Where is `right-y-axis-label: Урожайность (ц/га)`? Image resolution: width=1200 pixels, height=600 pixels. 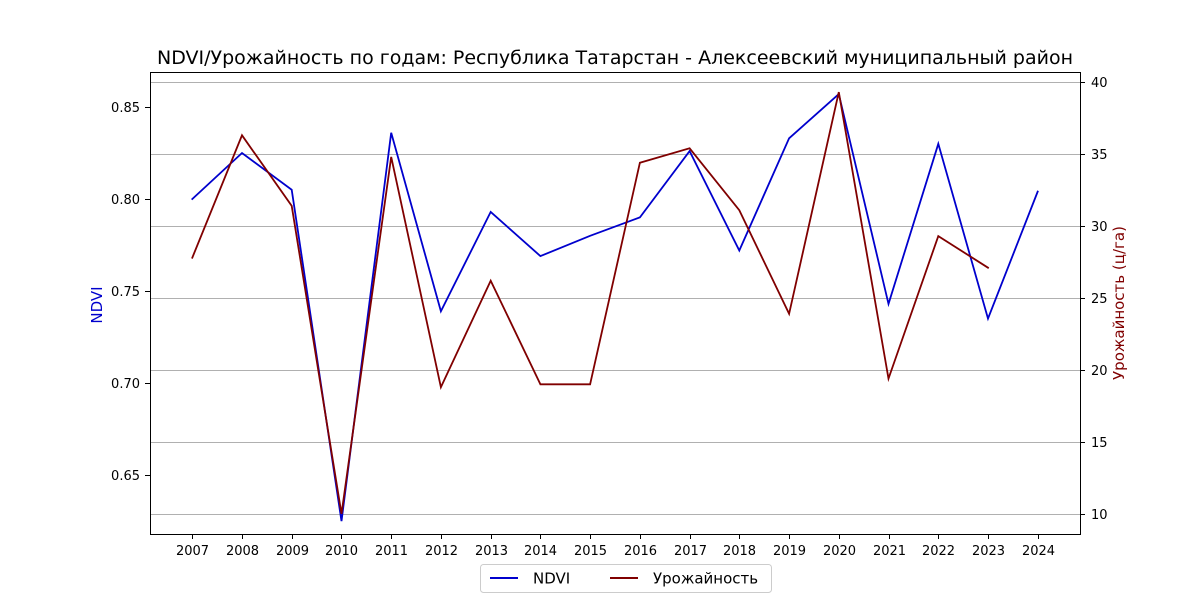 right-y-axis-label: Урожайность (ц/га) is located at coordinates (1119, 303).